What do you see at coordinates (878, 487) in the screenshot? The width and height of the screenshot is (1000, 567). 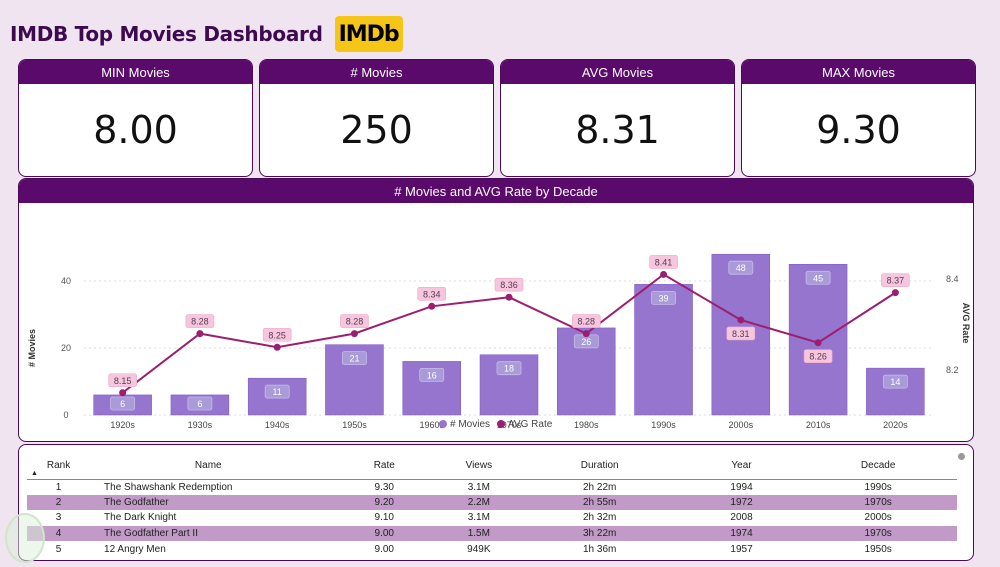 I see `cell-decade: 1990s` at bounding box center [878, 487].